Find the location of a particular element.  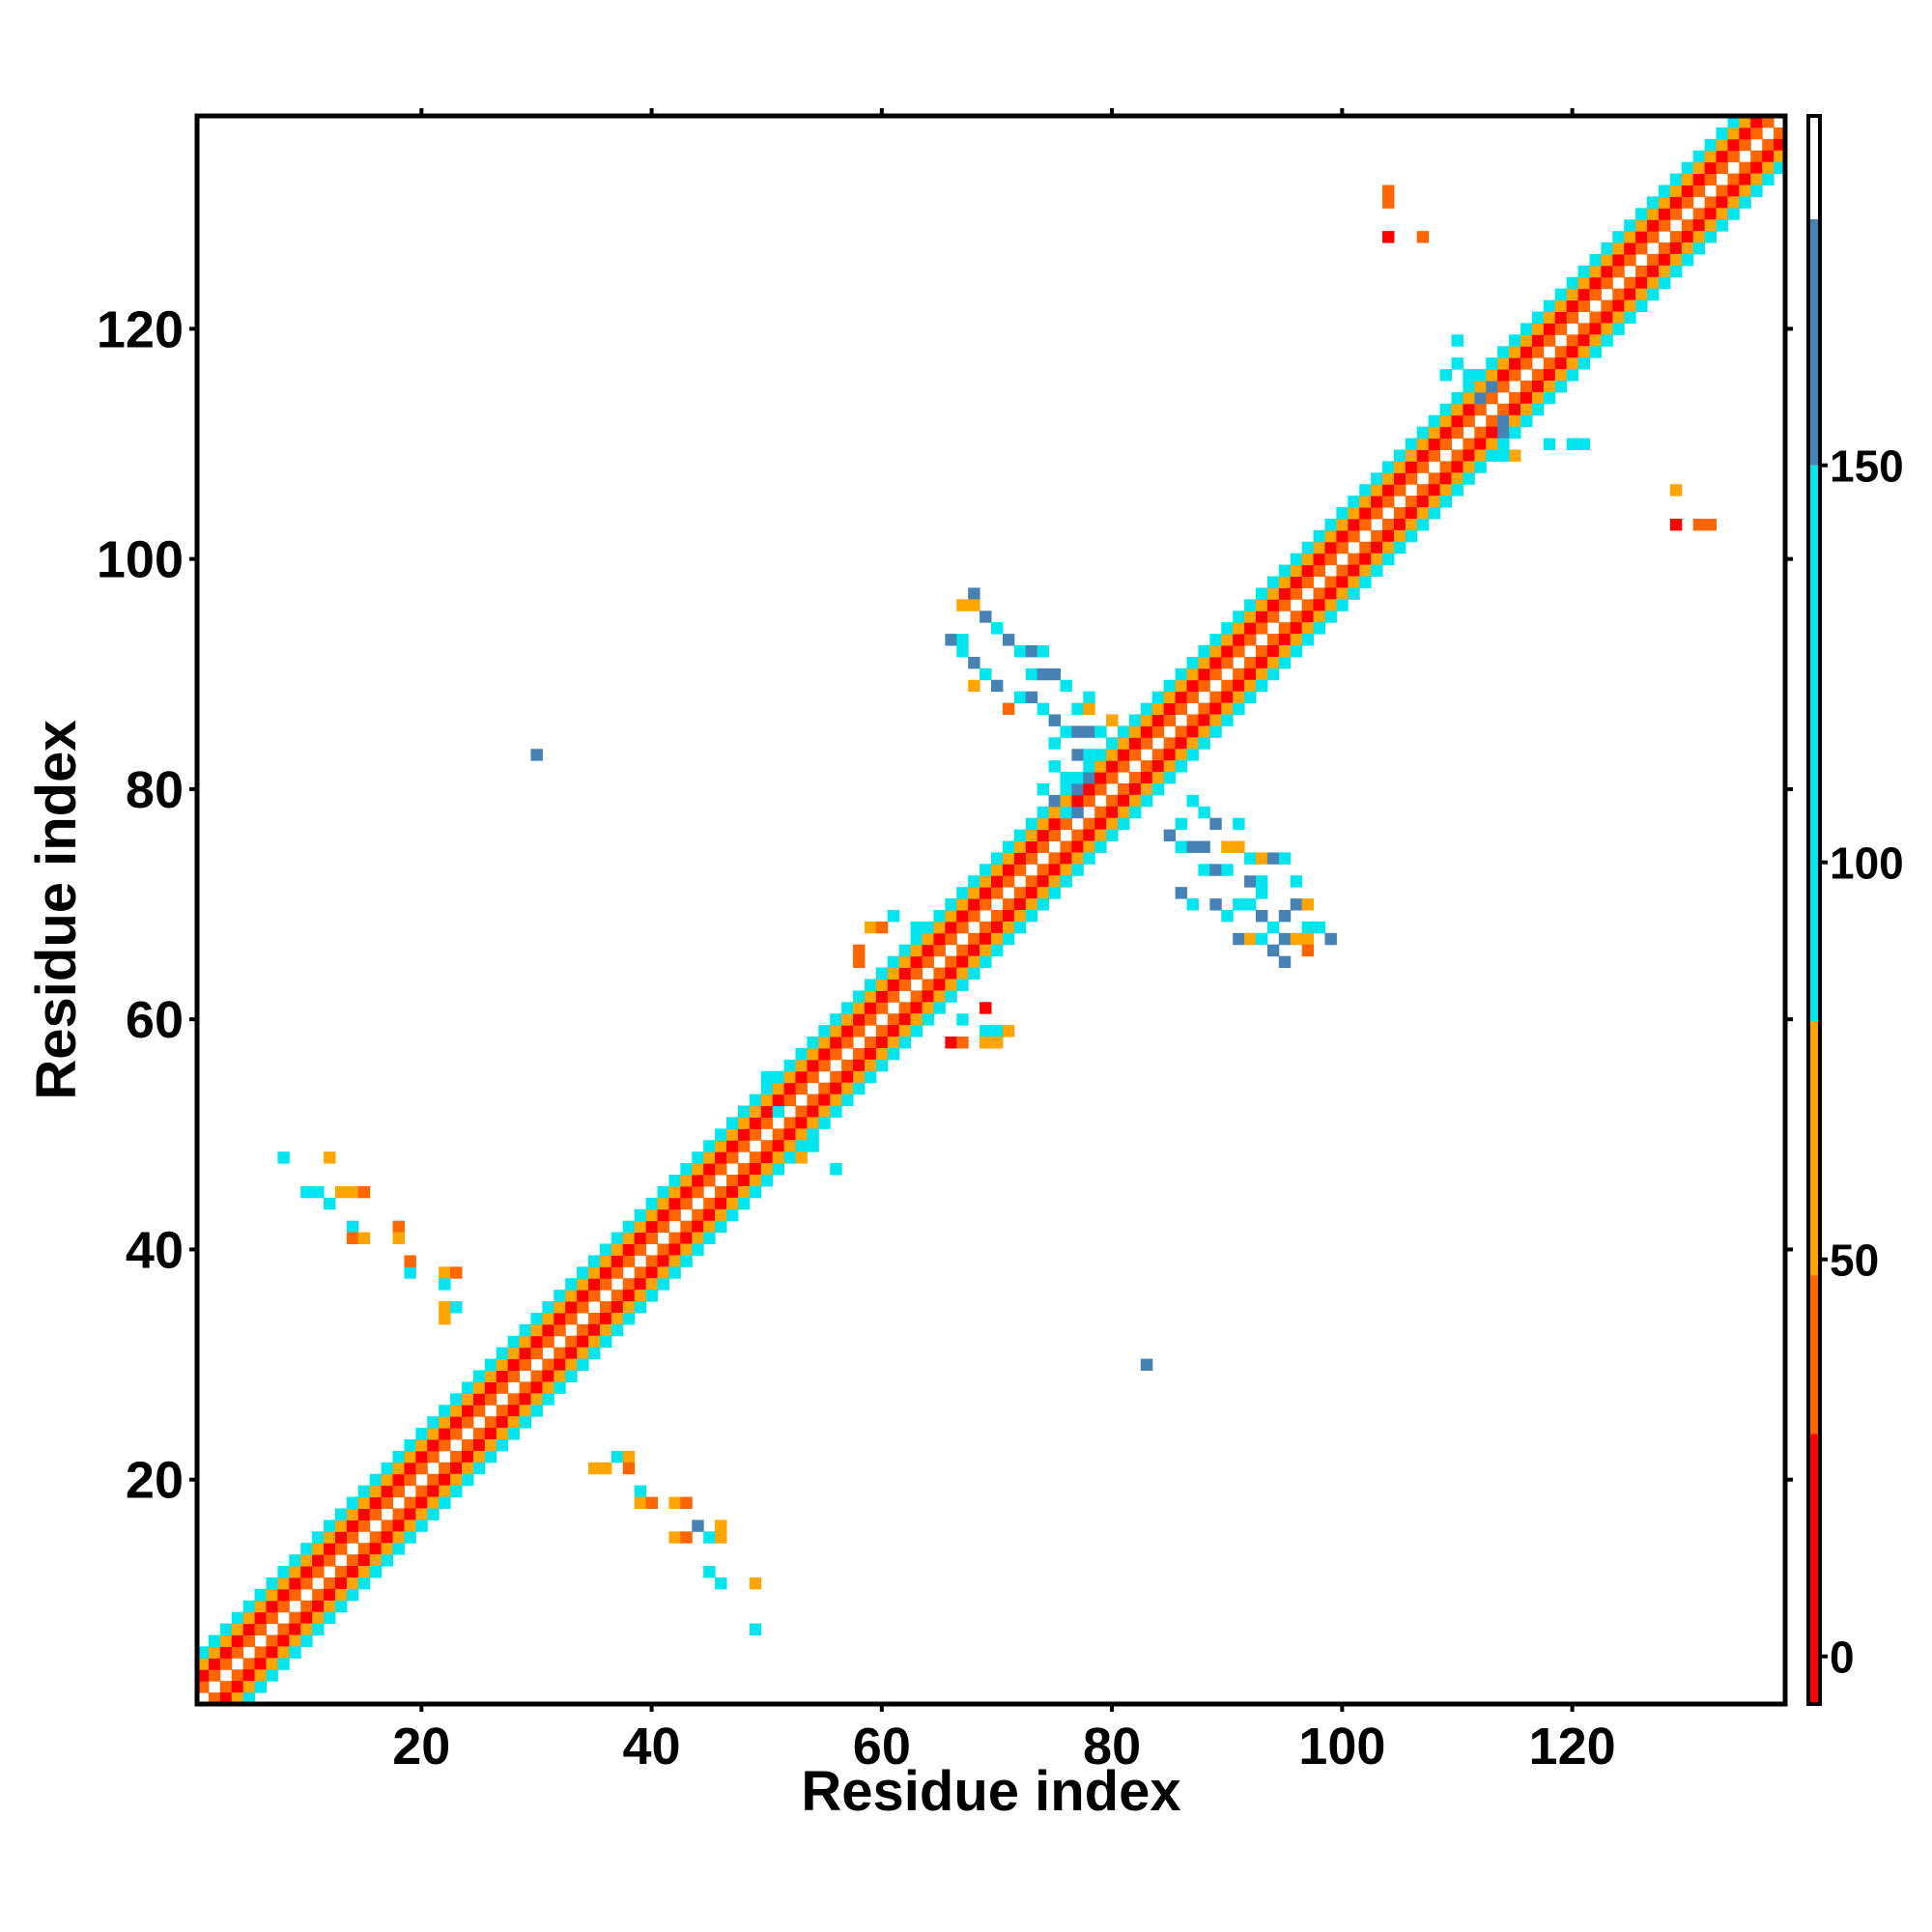

x-tick-label: 80 is located at coordinates (1112, 1747).